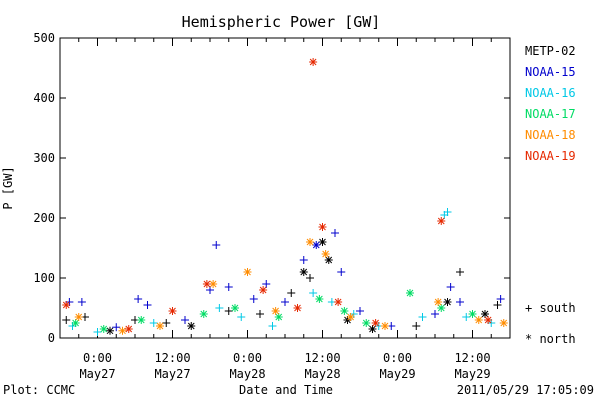 Image resolution: width=600 pixels, height=400 pixels. What do you see at coordinates (44, 38) in the screenshot?
I see `y-tick-label: 500` at bounding box center [44, 38].